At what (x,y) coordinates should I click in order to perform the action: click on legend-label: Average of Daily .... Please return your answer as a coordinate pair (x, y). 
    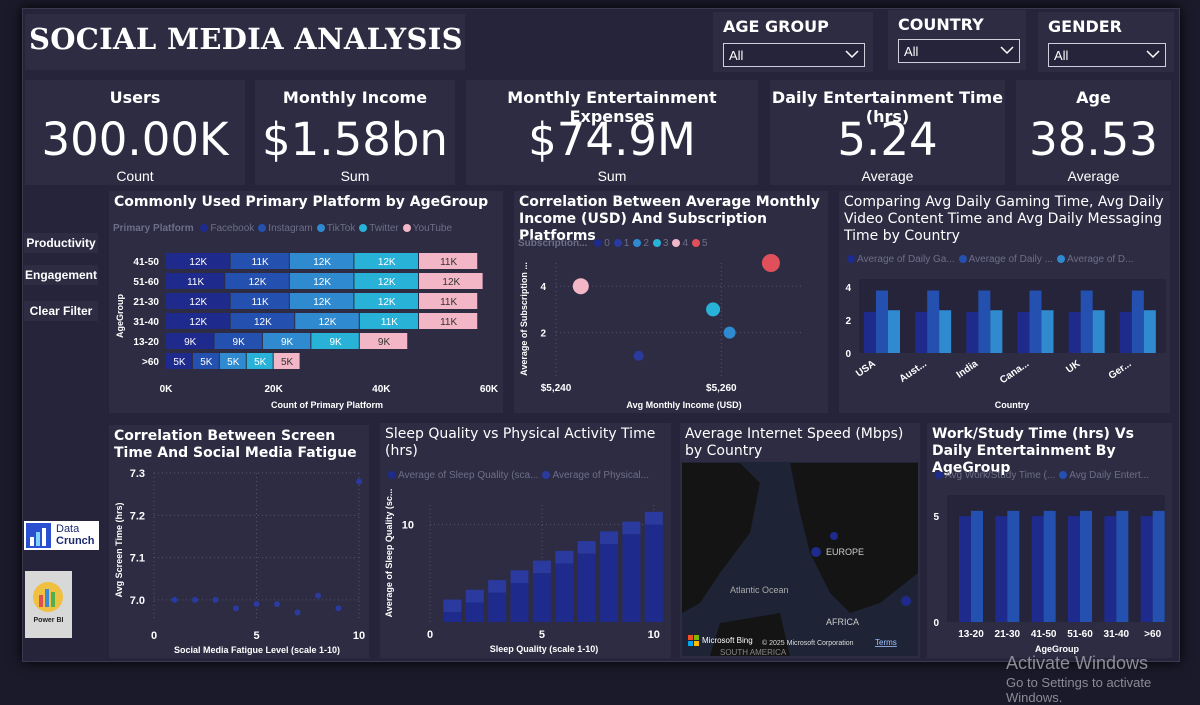
    Looking at the image, I should click on (1010, 259).